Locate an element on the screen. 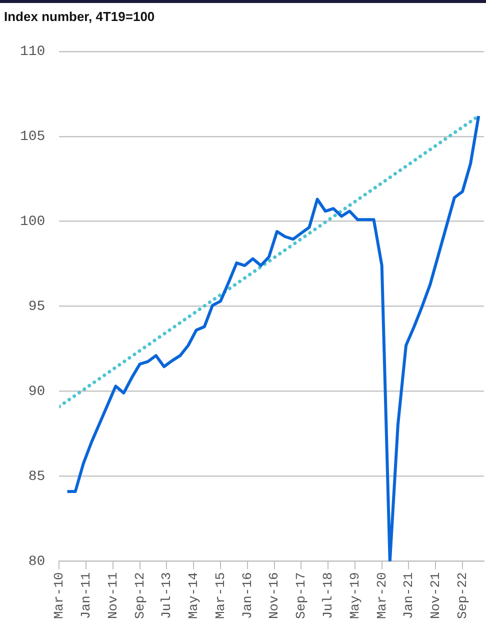 This screenshot has height=626, width=486. y-tick-label: 95 is located at coordinates (37, 307).